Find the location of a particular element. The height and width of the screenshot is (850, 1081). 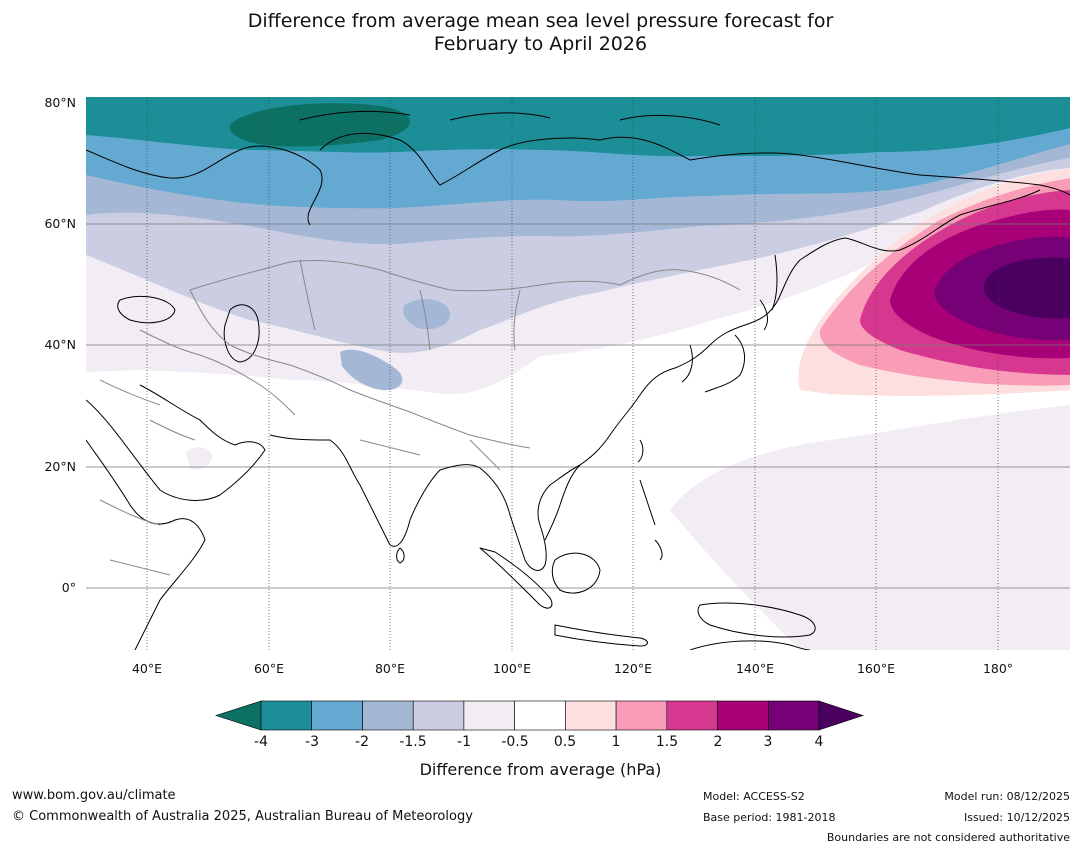

lon-label-180: 180° is located at coordinates (998, 668).